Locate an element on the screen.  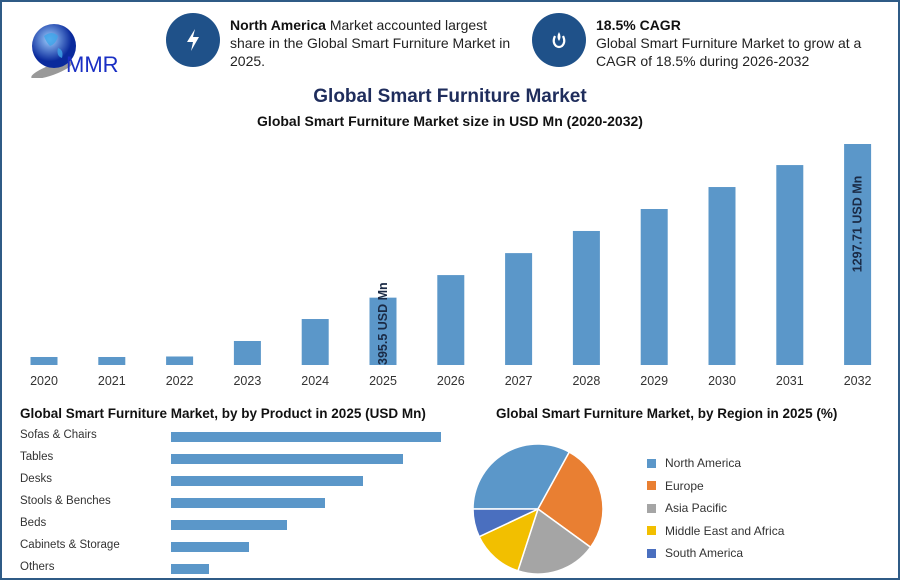
legend-label: Middle East and Africa is located at coordinates (725, 530).